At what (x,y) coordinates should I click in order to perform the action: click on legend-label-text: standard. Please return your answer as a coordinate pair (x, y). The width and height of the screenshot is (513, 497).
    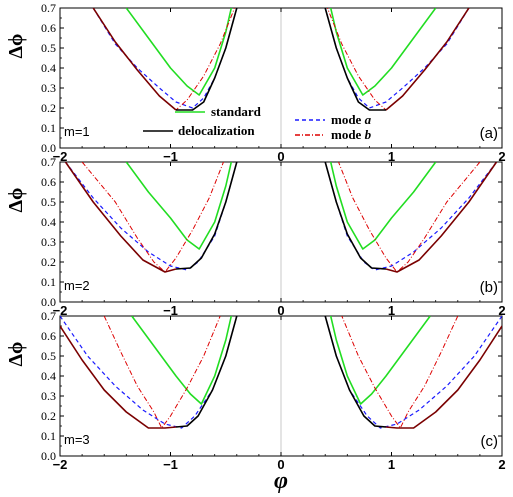
    Looking at the image, I should click on (236, 111).